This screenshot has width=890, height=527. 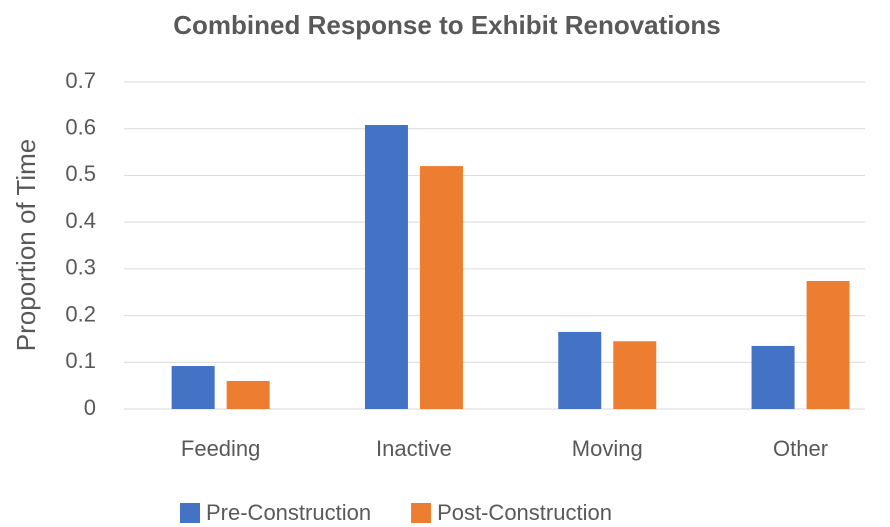 I want to click on legend-label: Pre-Construction, so click(x=288, y=512).